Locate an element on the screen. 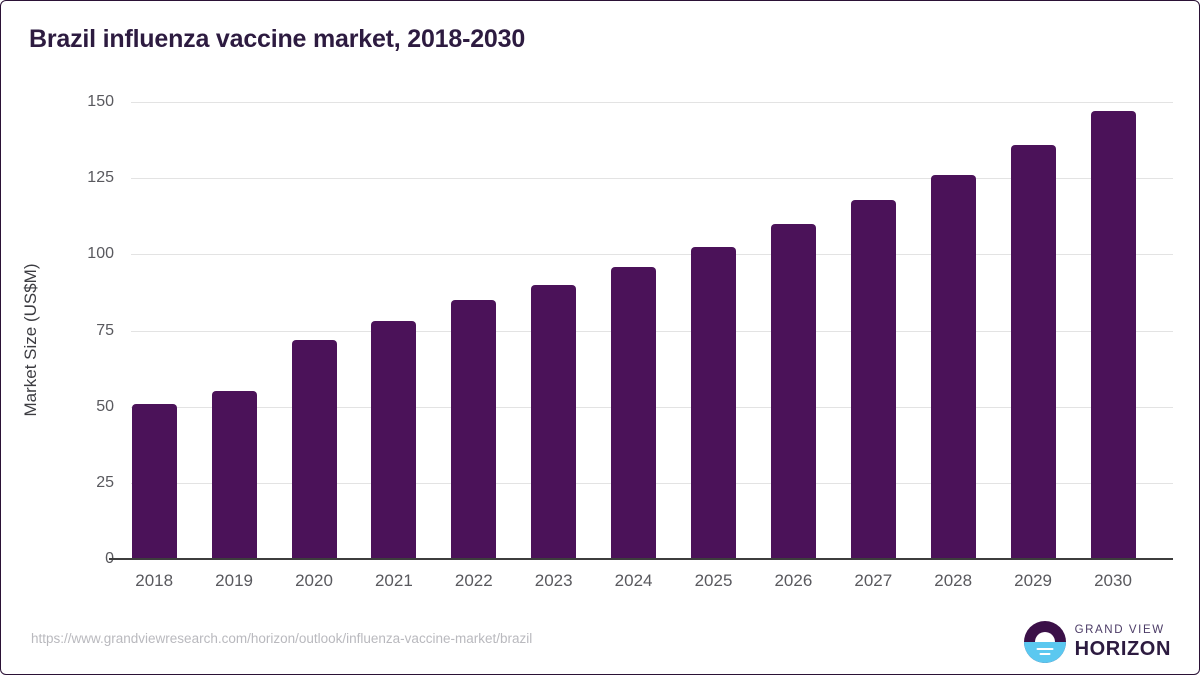 The height and width of the screenshot is (675, 1200). bar-2019 is located at coordinates (234, 475).